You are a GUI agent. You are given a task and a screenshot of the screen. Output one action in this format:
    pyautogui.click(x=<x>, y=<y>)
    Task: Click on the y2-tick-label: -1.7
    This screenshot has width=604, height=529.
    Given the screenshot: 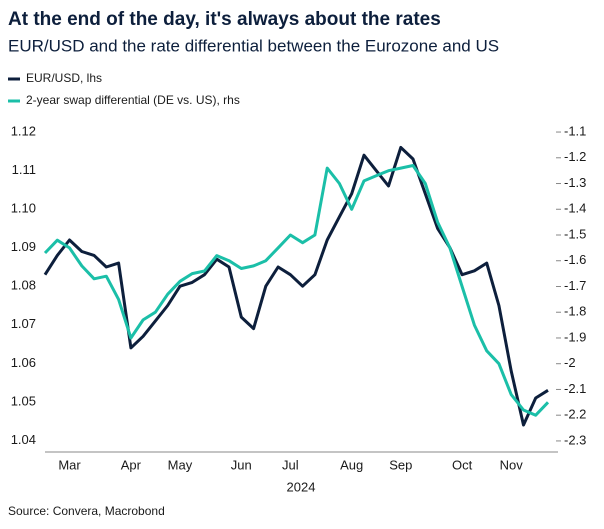 What is the action you would take?
    pyautogui.click(x=575, y=285)
    